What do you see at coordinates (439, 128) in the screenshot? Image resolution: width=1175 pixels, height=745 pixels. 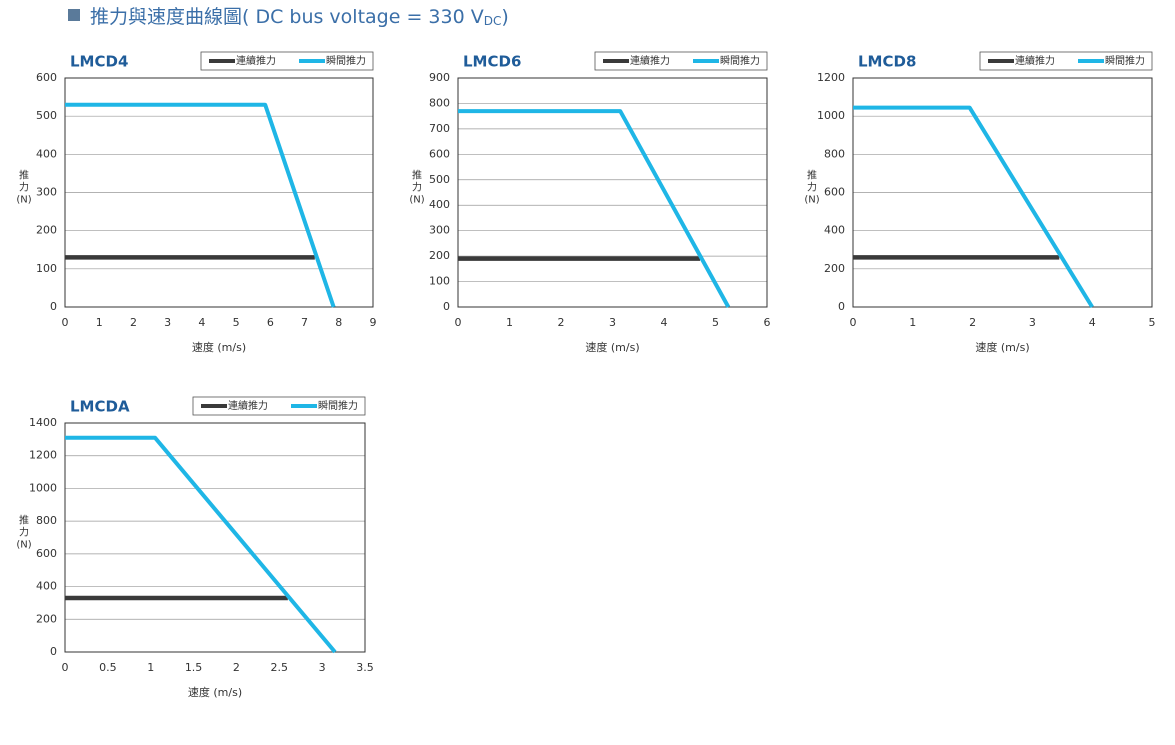 I see `y-tick-label: 700` at bounding box center [439, 128].